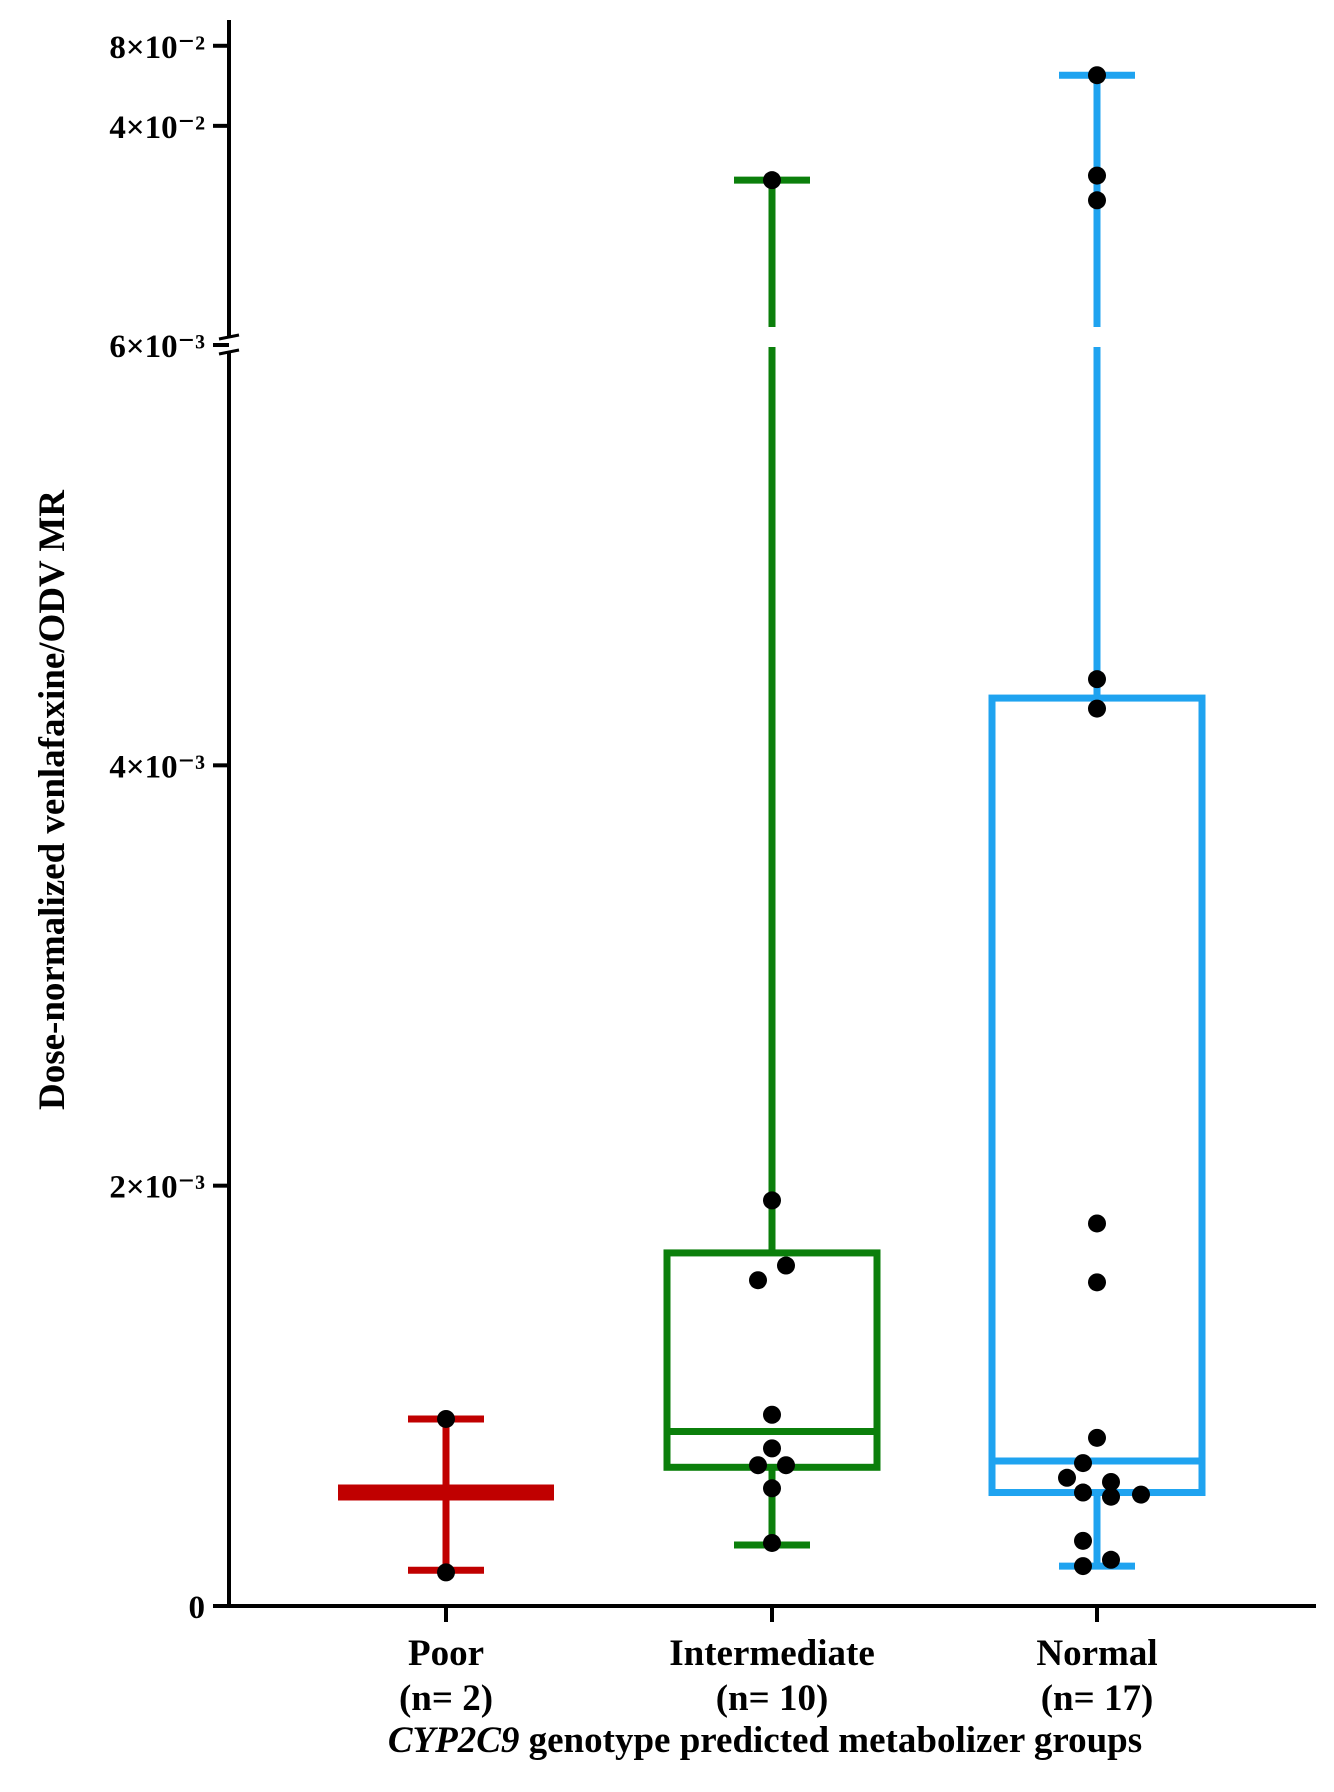 The height and width of the screenshot is (1792, 1334). Describe the element at coordinates (197, 1608) in the screenshot. I see `y-tick-label: 0` at that location.